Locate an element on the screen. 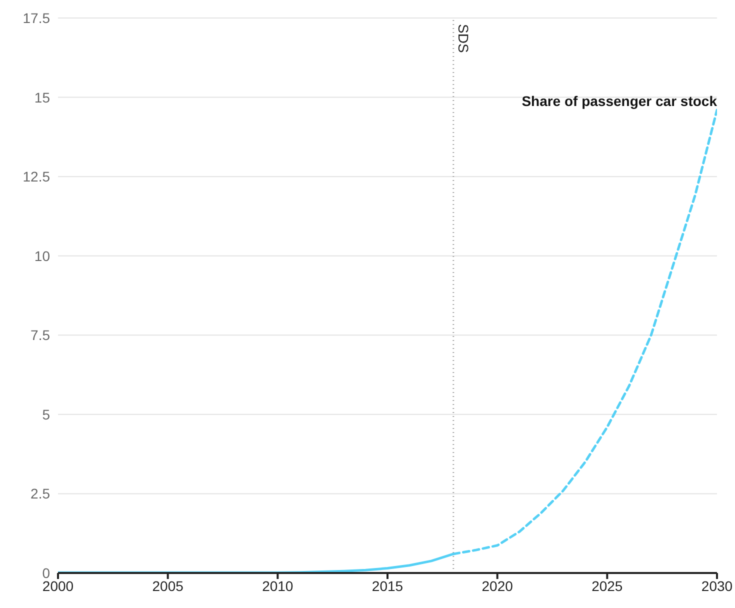 This screenshot has height=608, width=735. y-tick-label: 15 is located at coordinates (42, 97).